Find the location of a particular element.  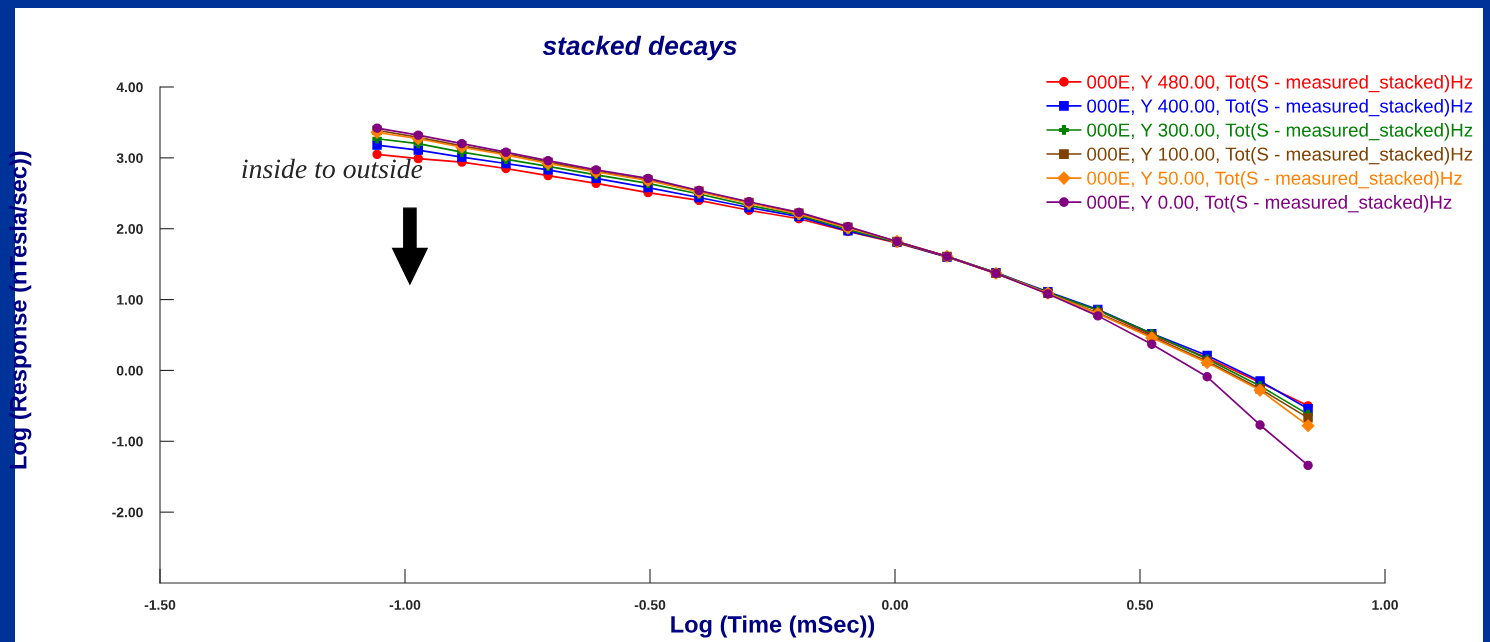

annotation: inside to outside is located at coordinates (332, 168).